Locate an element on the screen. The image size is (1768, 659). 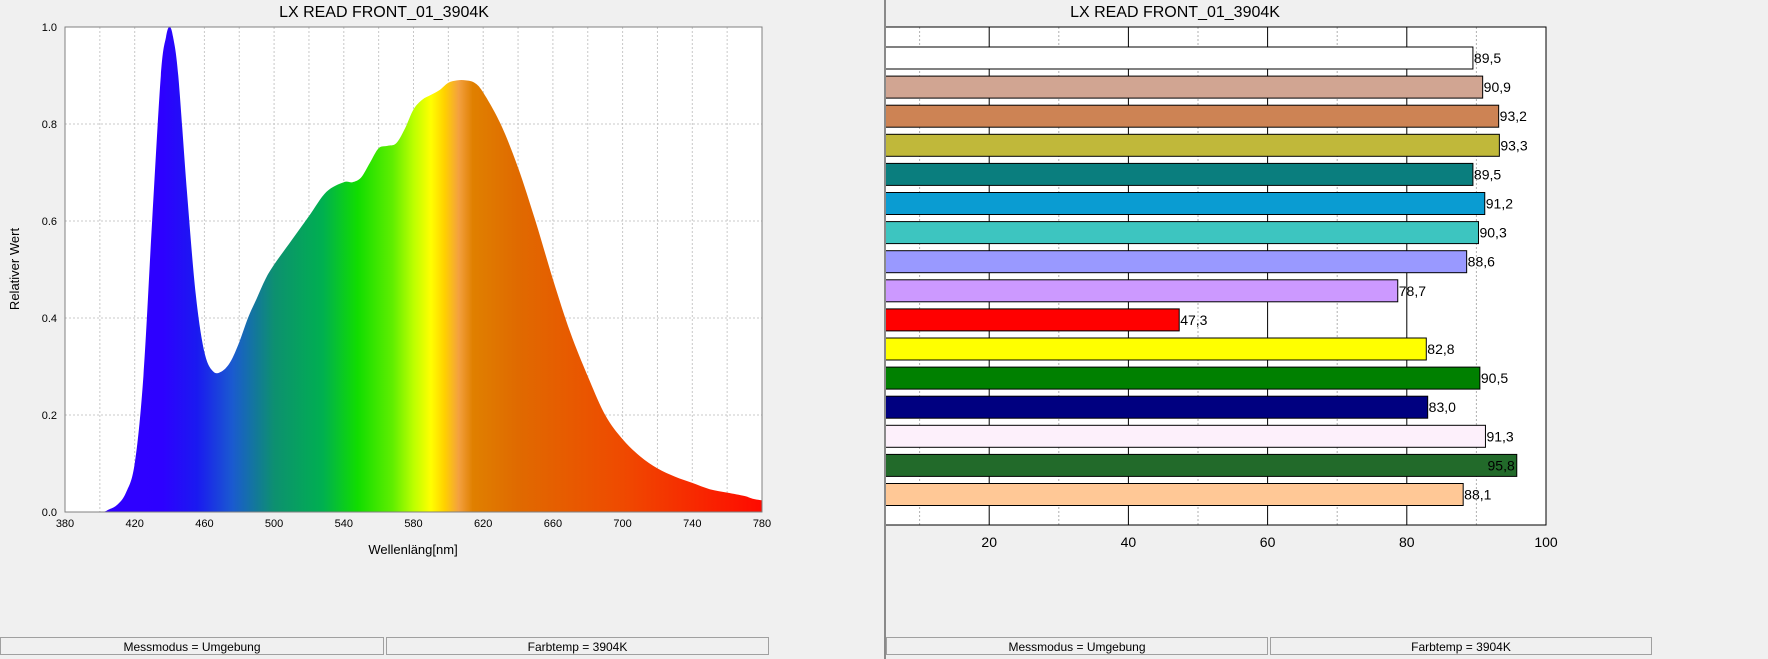
cri-value-label: 78,7 is located at coordinates (1412, 291).